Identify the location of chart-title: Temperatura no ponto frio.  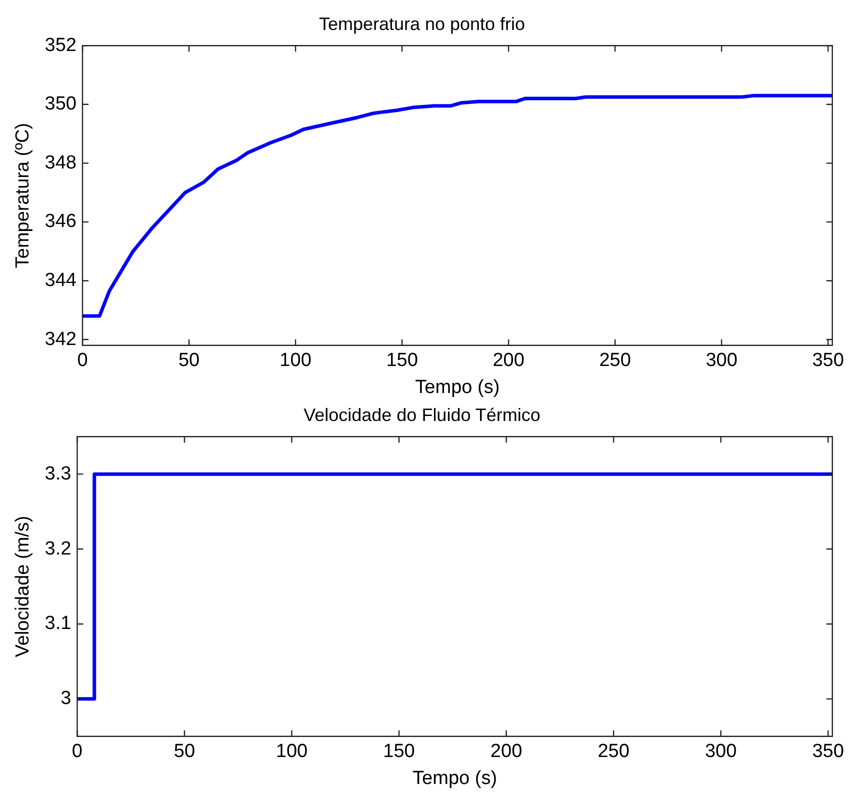
(422, 24).